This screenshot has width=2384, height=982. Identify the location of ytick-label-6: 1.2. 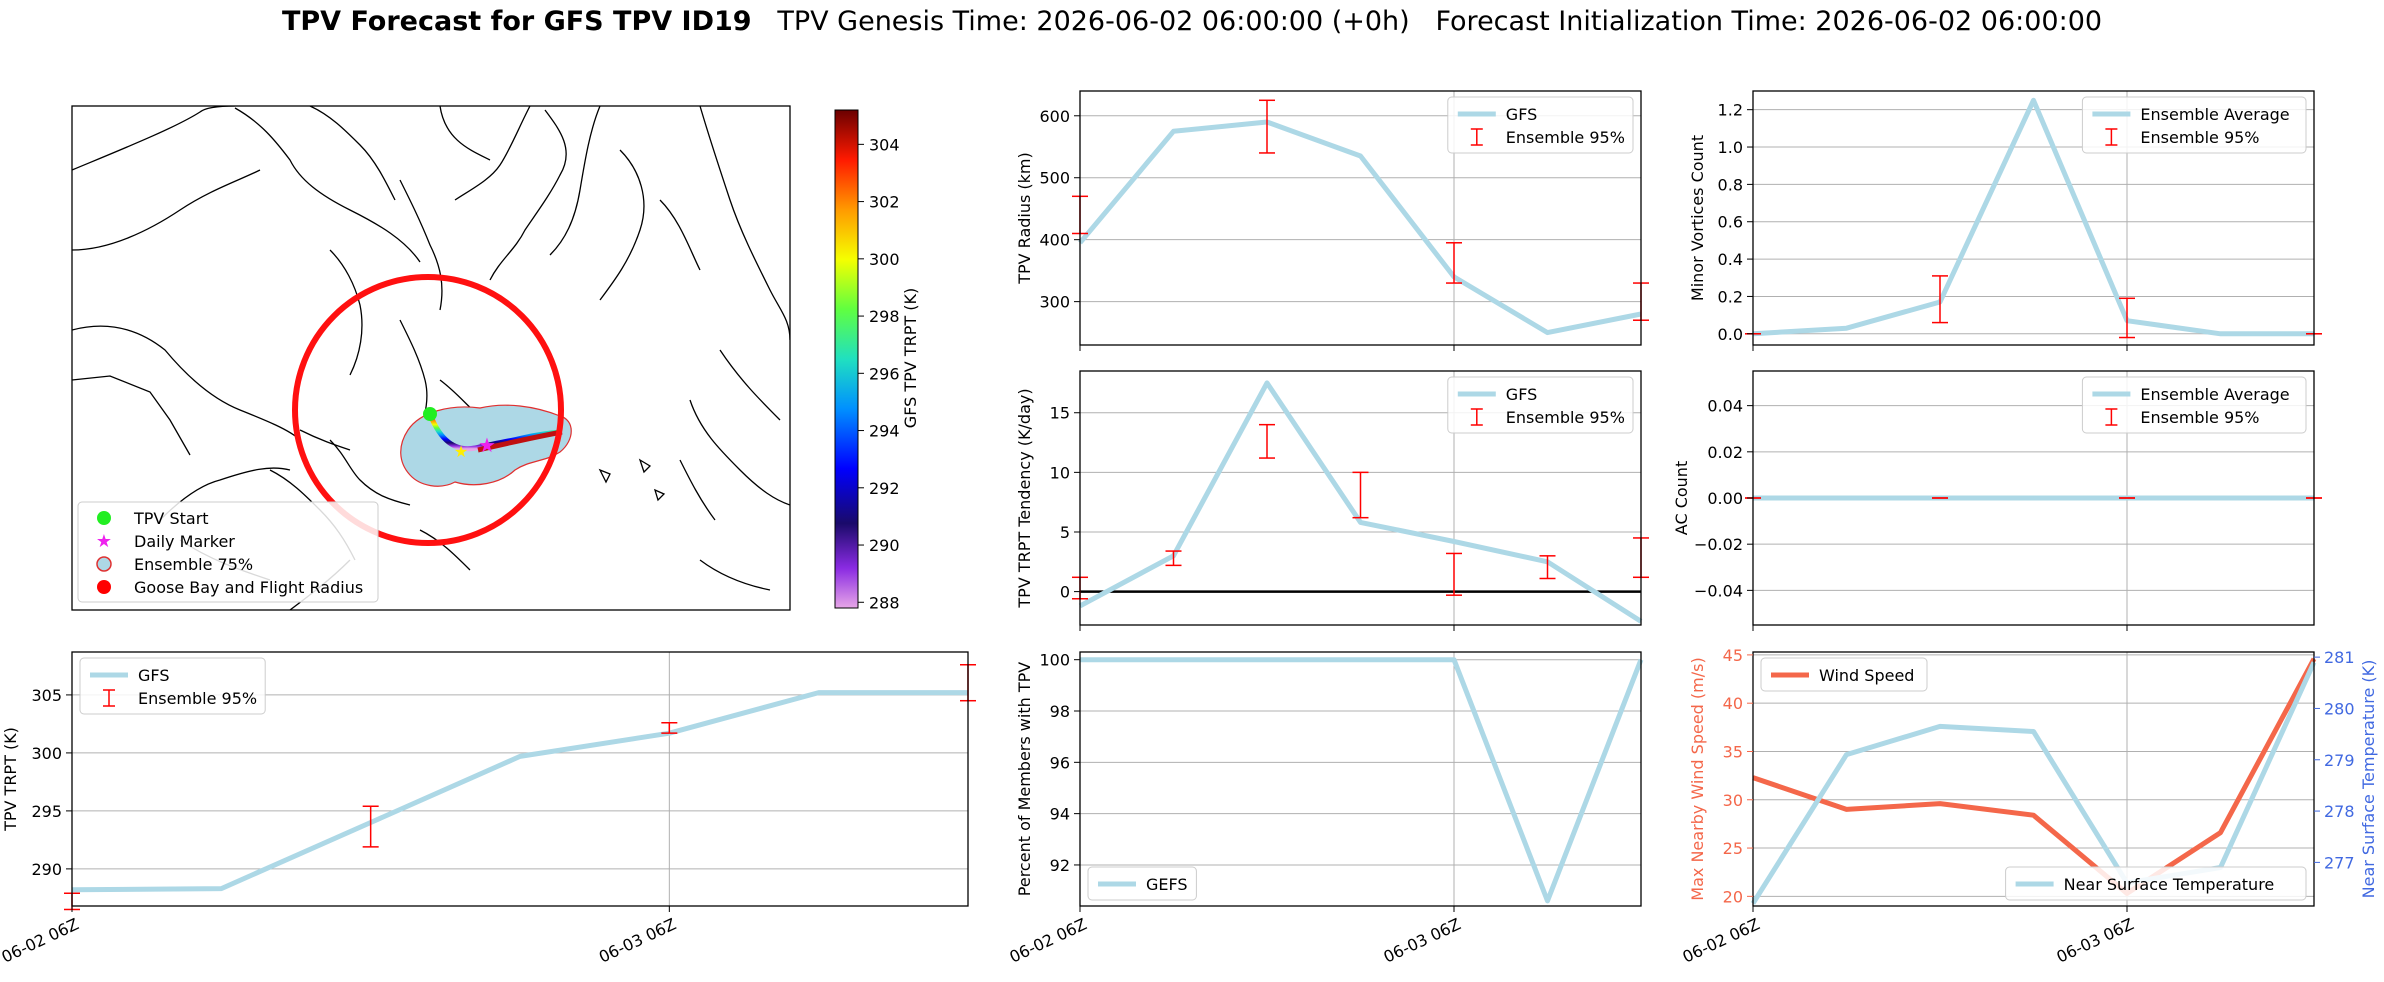
(1730, 110).